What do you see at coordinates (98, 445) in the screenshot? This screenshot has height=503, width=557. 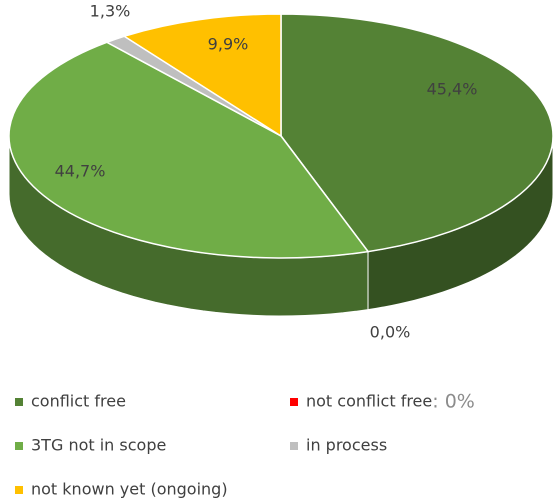 I see `legend-label: 3TG not in scope` at bounding box center [98, 445].